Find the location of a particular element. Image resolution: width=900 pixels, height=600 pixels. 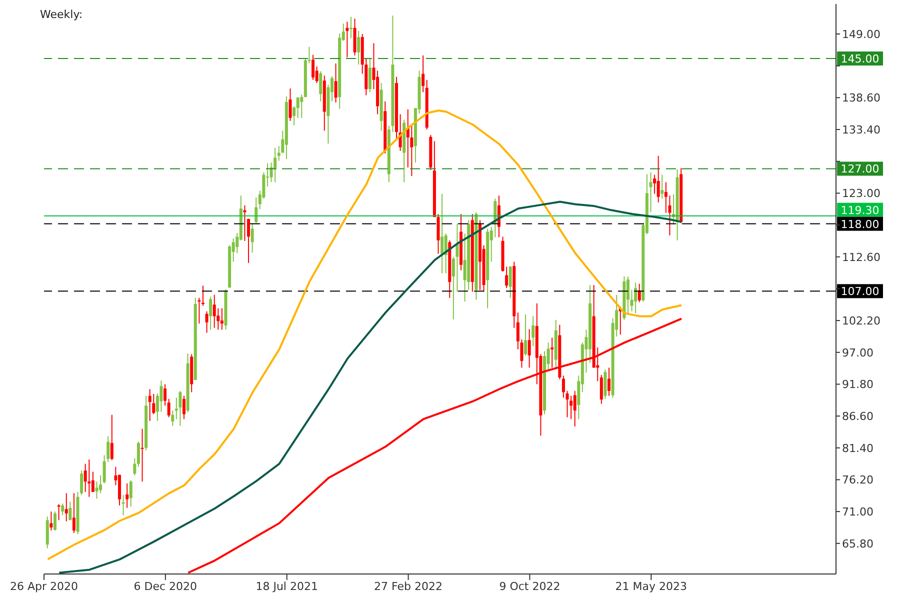

y-tick-label: 123.00 is located at coordinates (861, 193).